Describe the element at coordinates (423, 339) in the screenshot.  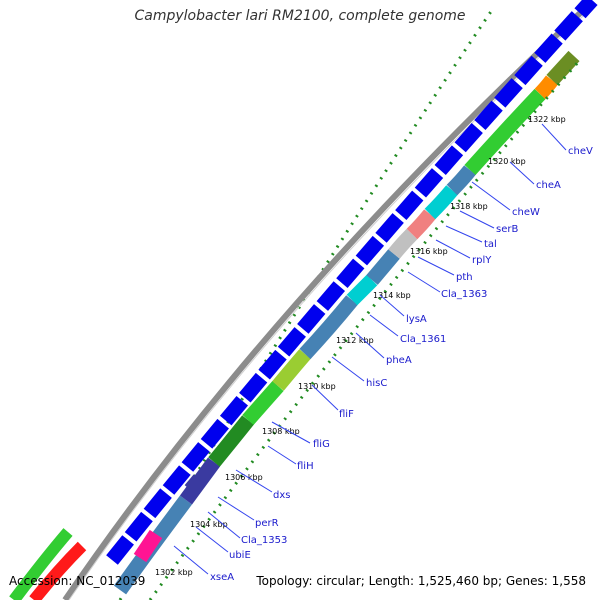
I see `gene-label: Cla_1361` at that location.